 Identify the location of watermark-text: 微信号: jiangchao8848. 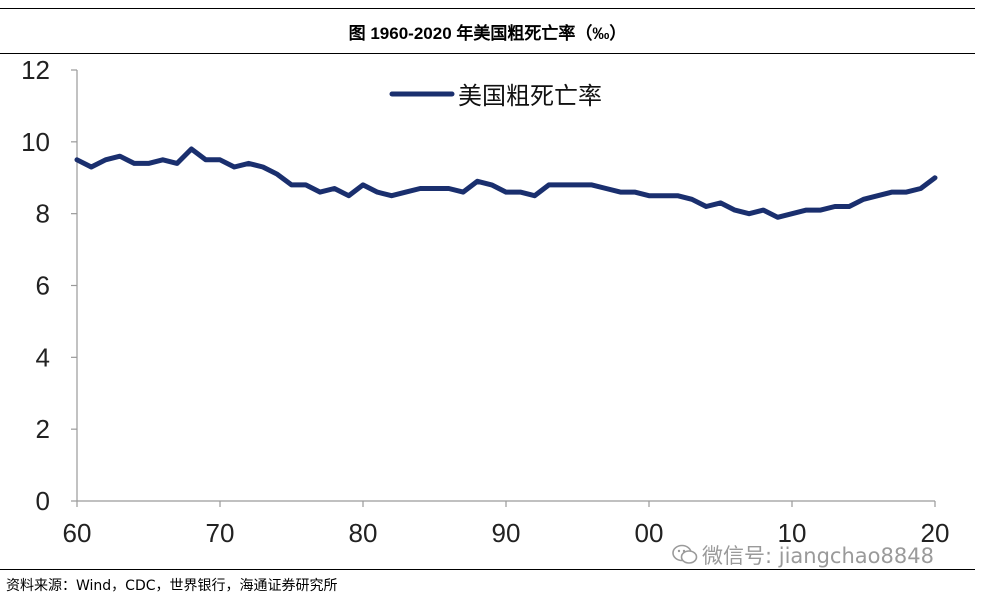
(818, 556).